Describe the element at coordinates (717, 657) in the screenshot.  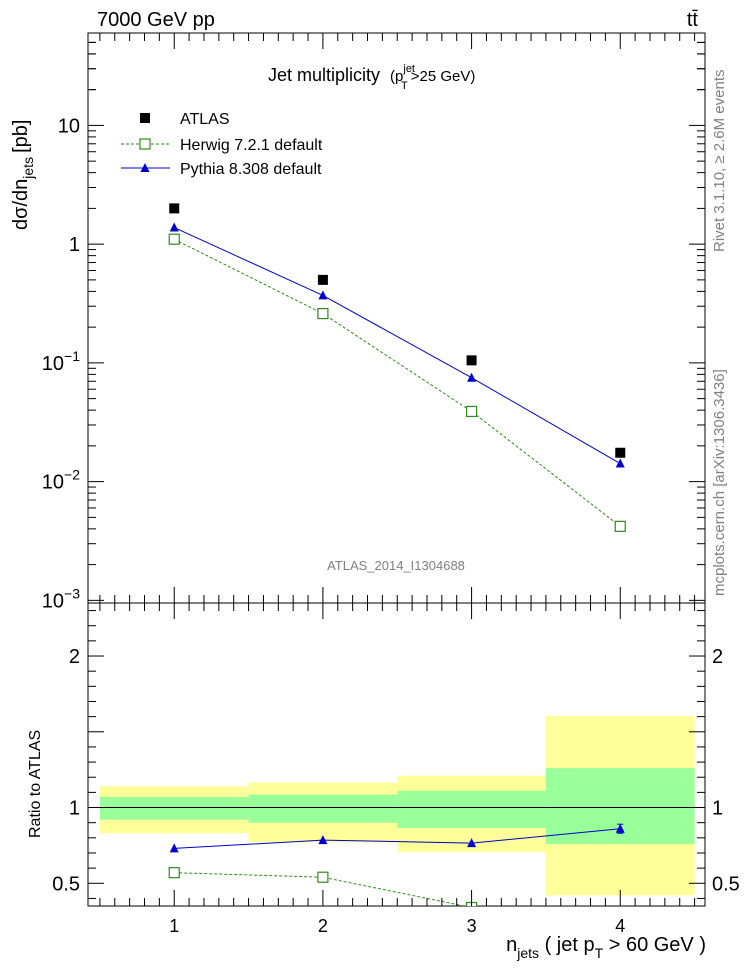
I see `ratio-tick-label-right: 2` at that location.